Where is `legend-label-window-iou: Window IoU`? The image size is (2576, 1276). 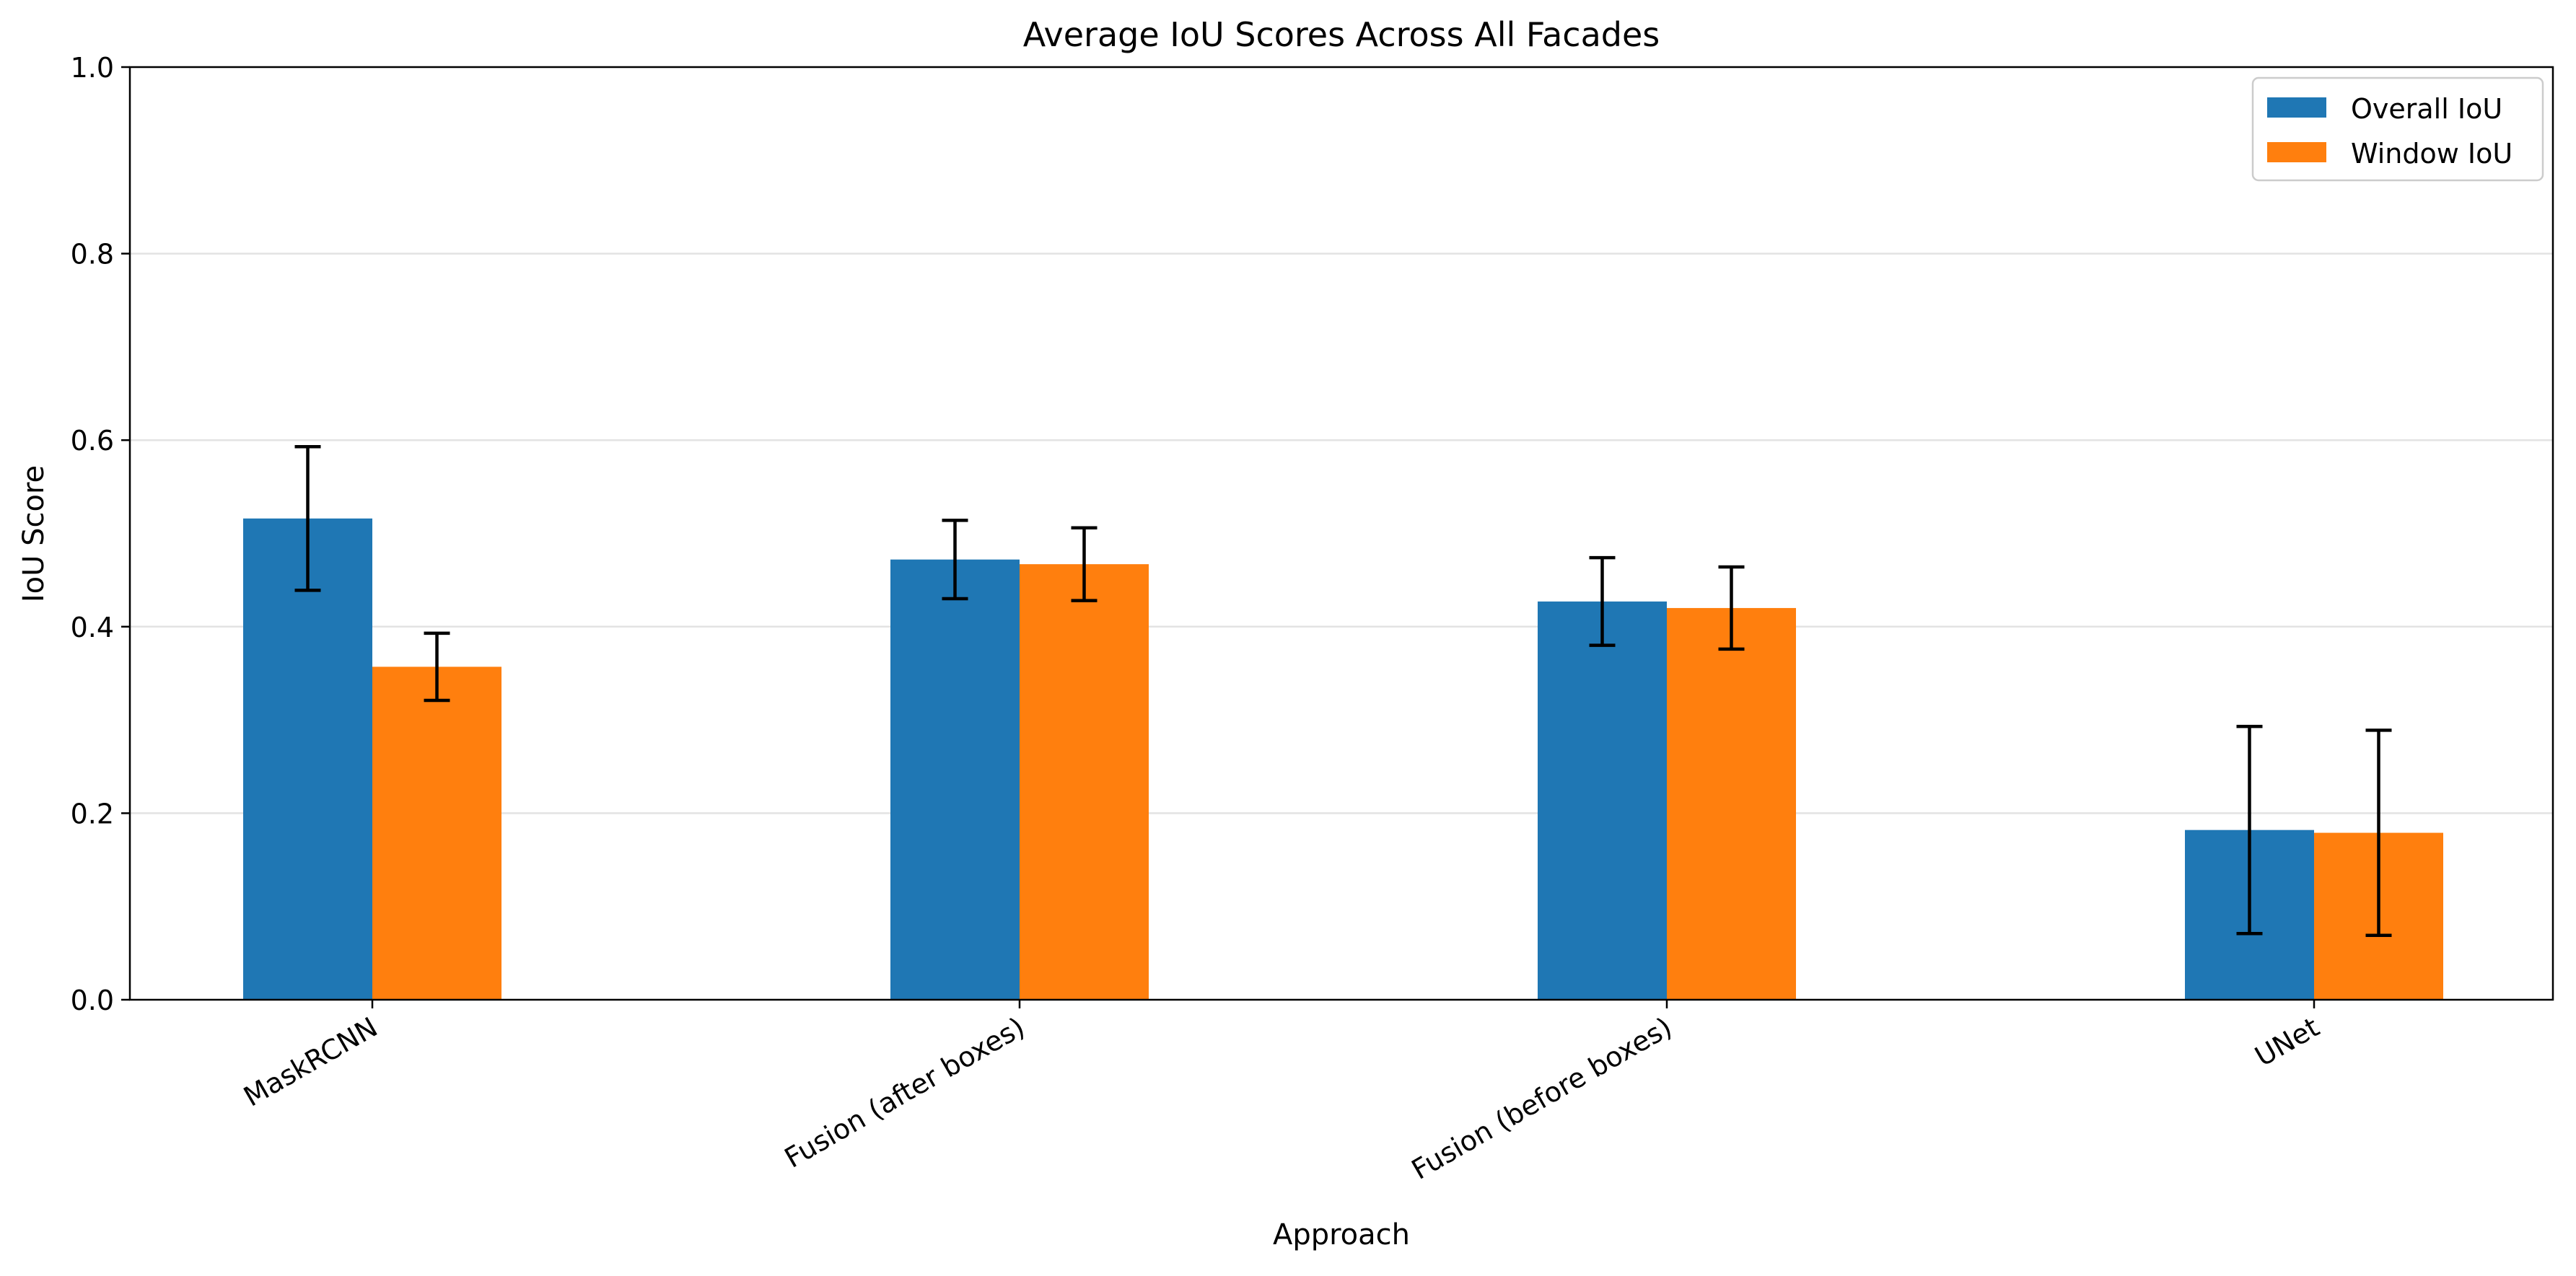
legend-label-window-iou: Window IoU is located at coordinates (2432, 154).